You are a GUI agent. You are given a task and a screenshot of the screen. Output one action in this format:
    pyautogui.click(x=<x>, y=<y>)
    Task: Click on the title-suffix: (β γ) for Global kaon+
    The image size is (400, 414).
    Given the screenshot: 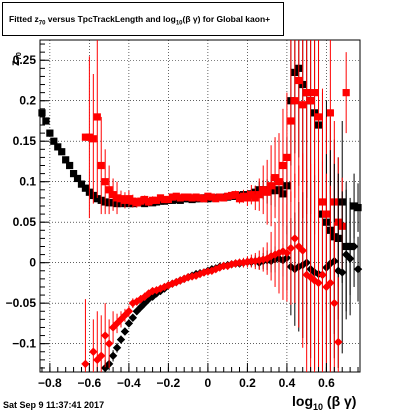 What is the action you would take?
    pyautogui.click(x=226, y=19)
    